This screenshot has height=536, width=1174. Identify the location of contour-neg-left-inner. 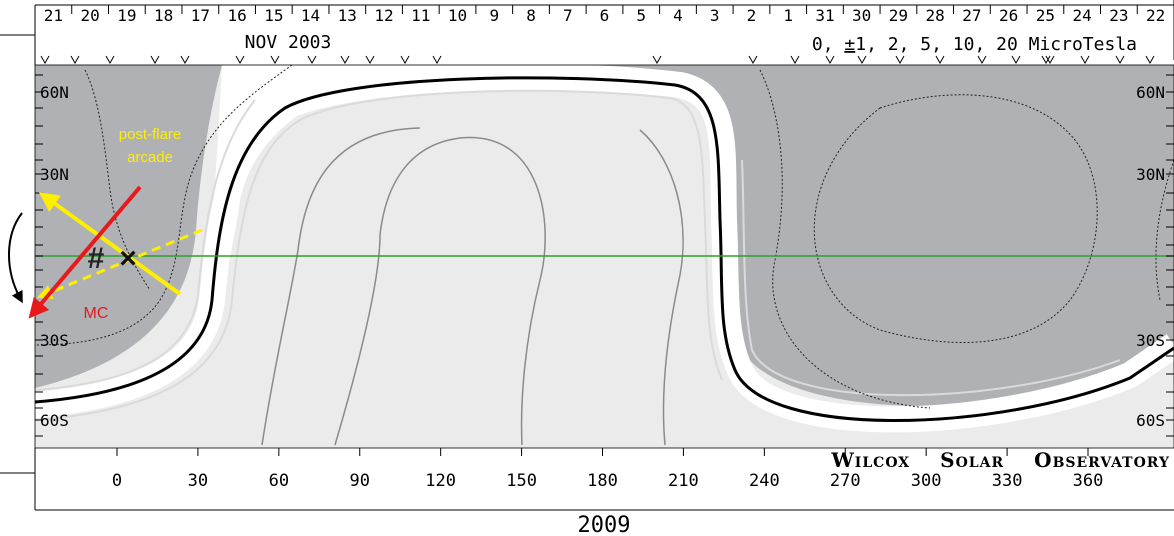
(117, 180).